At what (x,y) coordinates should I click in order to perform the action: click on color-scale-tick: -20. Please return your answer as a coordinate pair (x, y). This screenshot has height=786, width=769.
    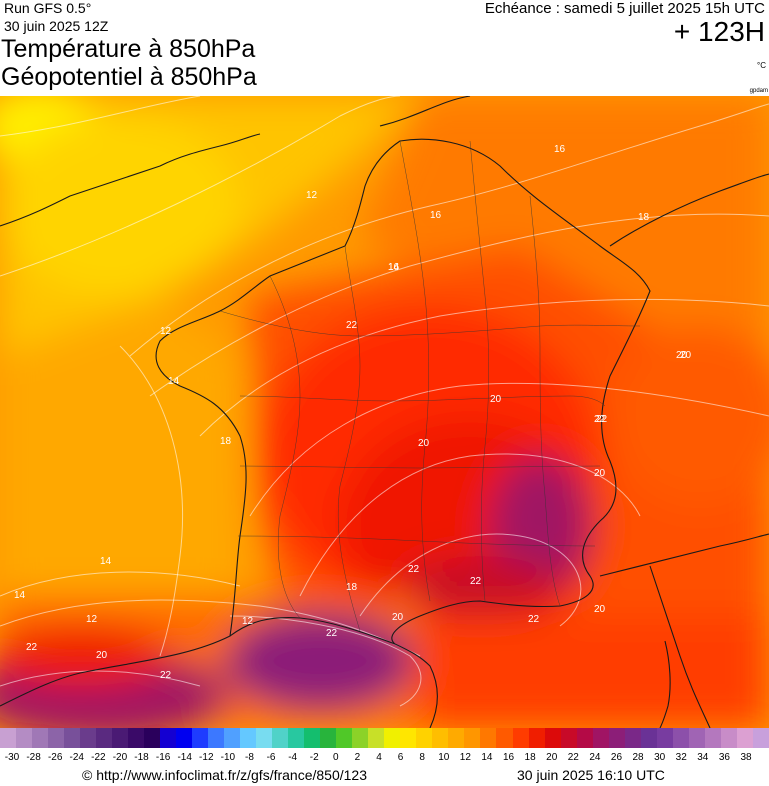
    Looking at the image, I should click on (120, 757).